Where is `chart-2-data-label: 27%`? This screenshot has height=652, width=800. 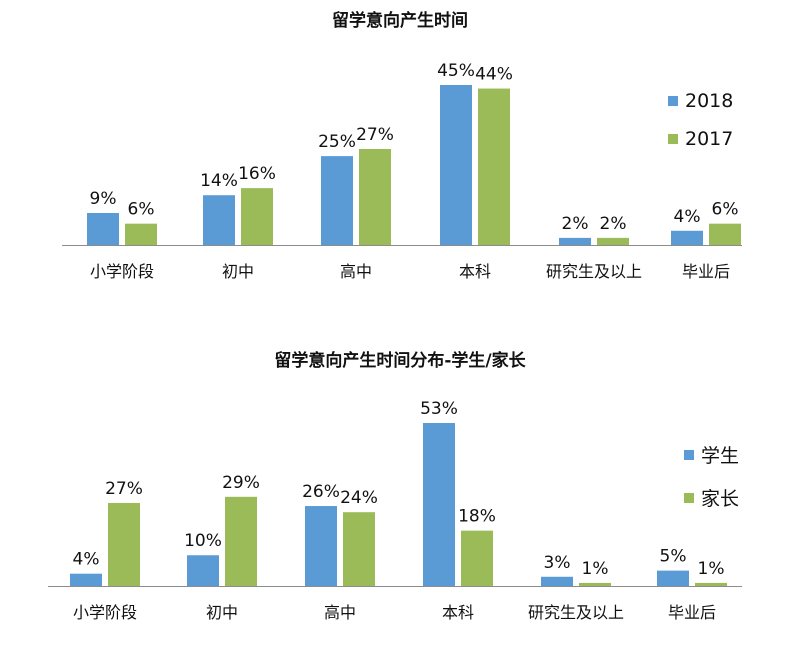 chart-2-data-label: 27% is located at coordinates (124, 489).